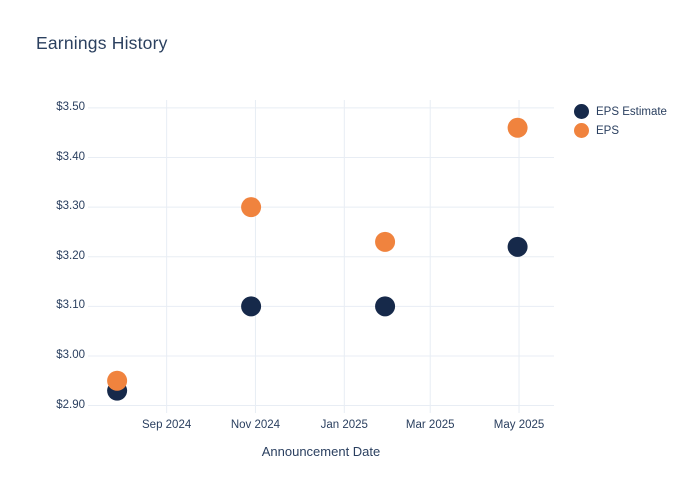 The height and width of the screenshot is (500, 700). What do you see at coordinates (608, 130) in the screenshot?
I see `legend-label: EPS` at bounding box center [608, 130].